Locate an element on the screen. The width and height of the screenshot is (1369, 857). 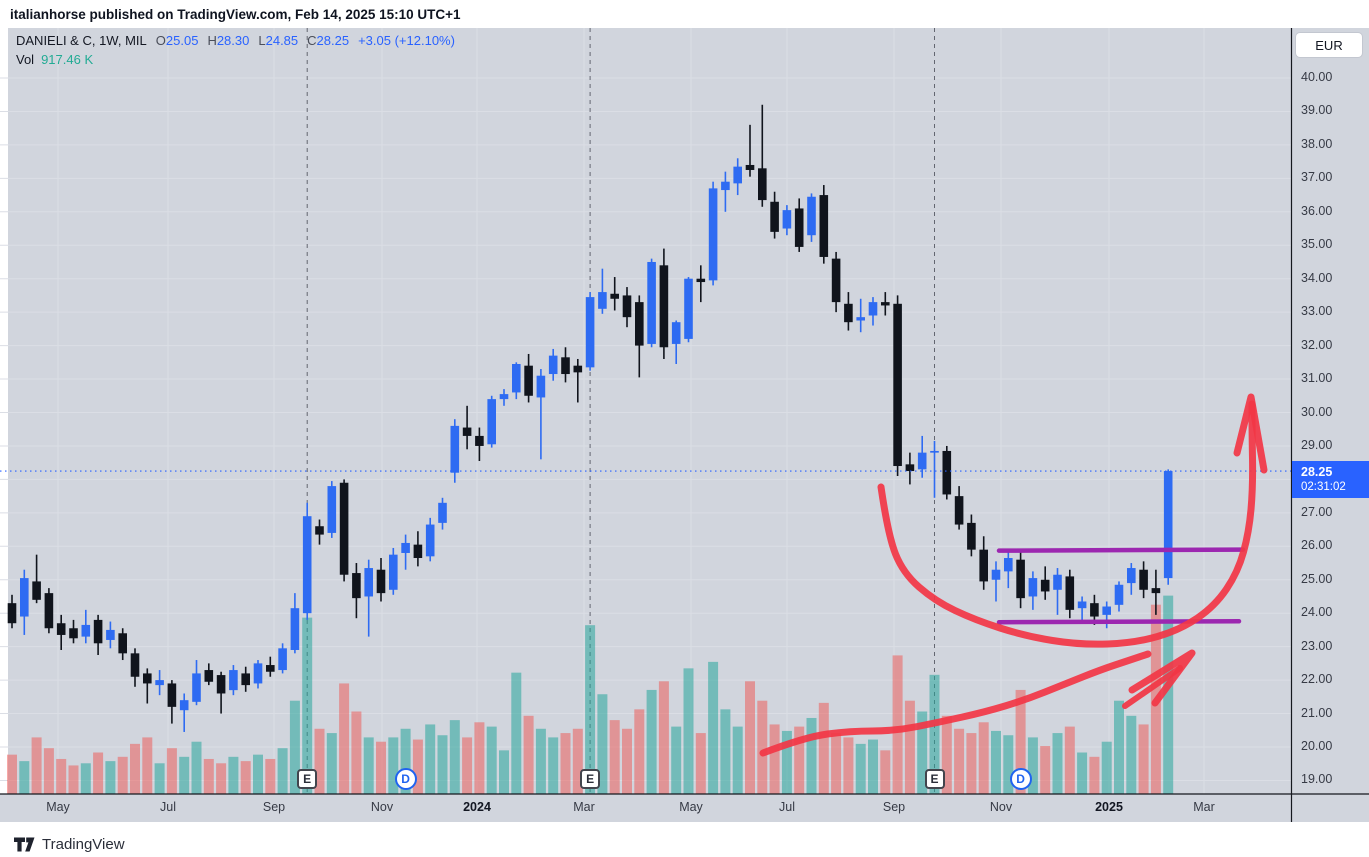
open-value: 25.05 is located at coordinates (182, 40).